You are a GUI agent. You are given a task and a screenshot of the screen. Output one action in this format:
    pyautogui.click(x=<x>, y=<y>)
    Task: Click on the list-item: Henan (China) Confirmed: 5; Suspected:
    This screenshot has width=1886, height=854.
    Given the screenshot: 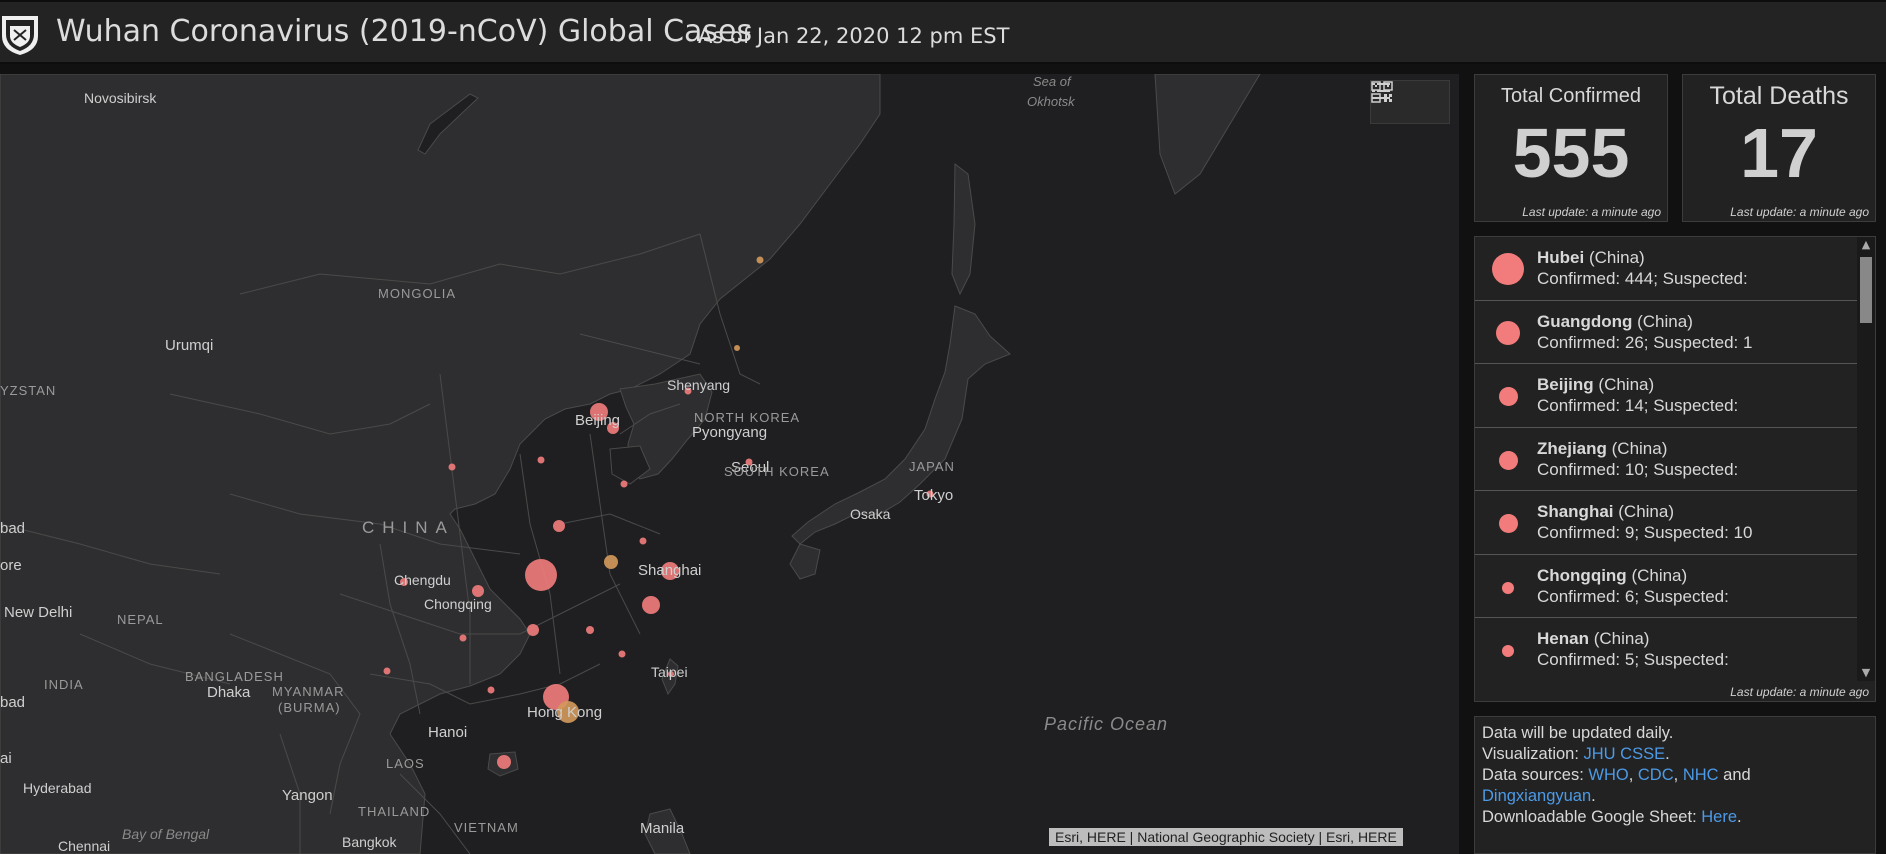 What is the action you would take?
    pyautogui.click(x=1666, y=649)
    